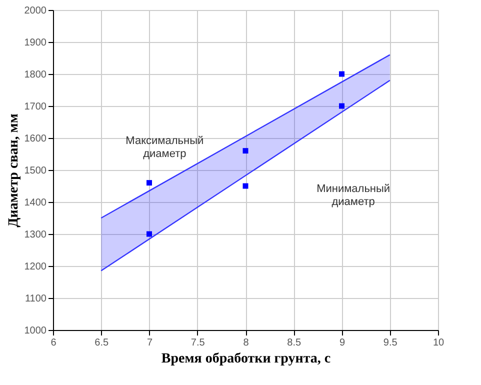 The width and height of the screenshot is (481, 385). I want to click on y-tick-label: 1000, so click(35, 331).